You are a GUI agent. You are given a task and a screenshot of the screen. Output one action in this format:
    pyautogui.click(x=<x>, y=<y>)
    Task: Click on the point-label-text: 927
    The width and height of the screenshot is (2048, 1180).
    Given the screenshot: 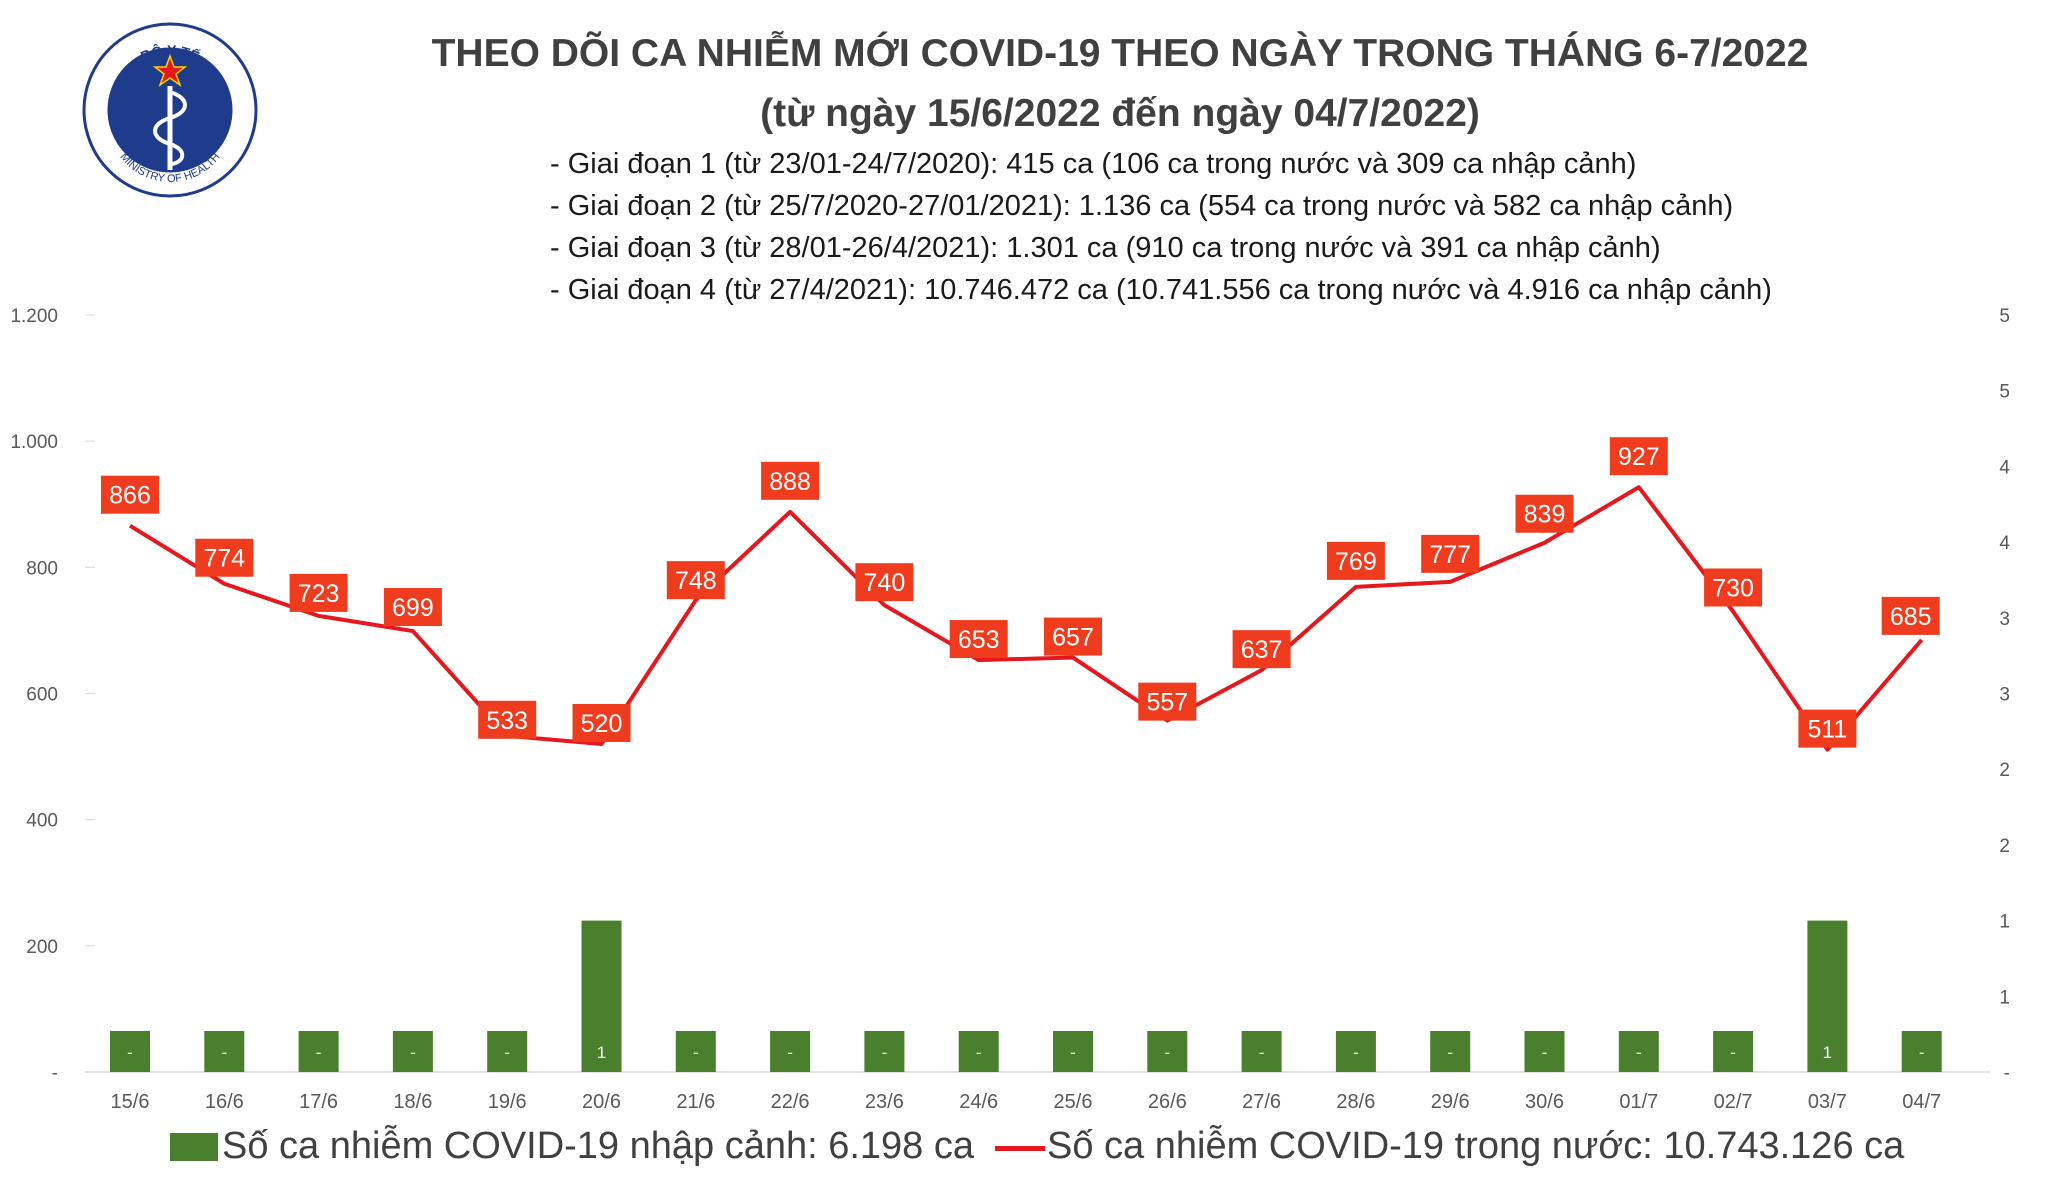 What is the action you would take?
    pyautogui.click(x=1639, y=457)
    